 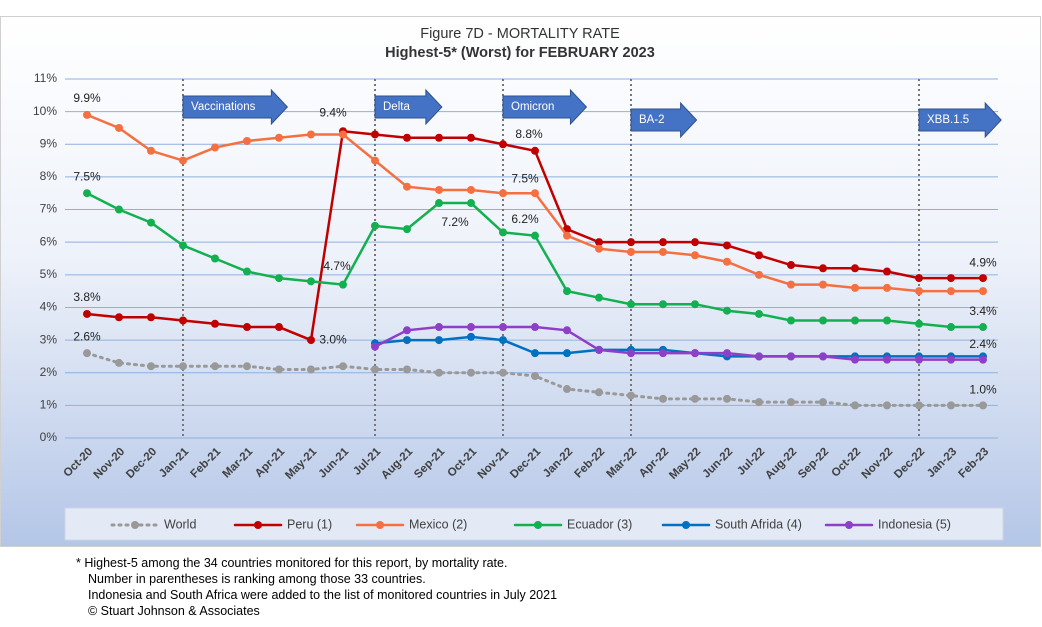 What do you see at coordinates (49, 372) in the screenshot?
I see `y-tick-label: 2%` at bounding box center [49, 372].